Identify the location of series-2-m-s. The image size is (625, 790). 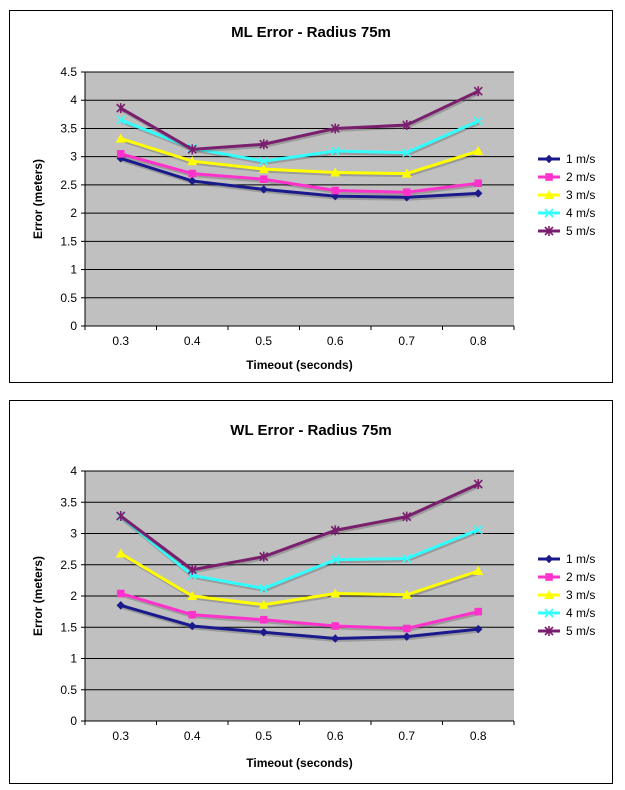
(299, 611).